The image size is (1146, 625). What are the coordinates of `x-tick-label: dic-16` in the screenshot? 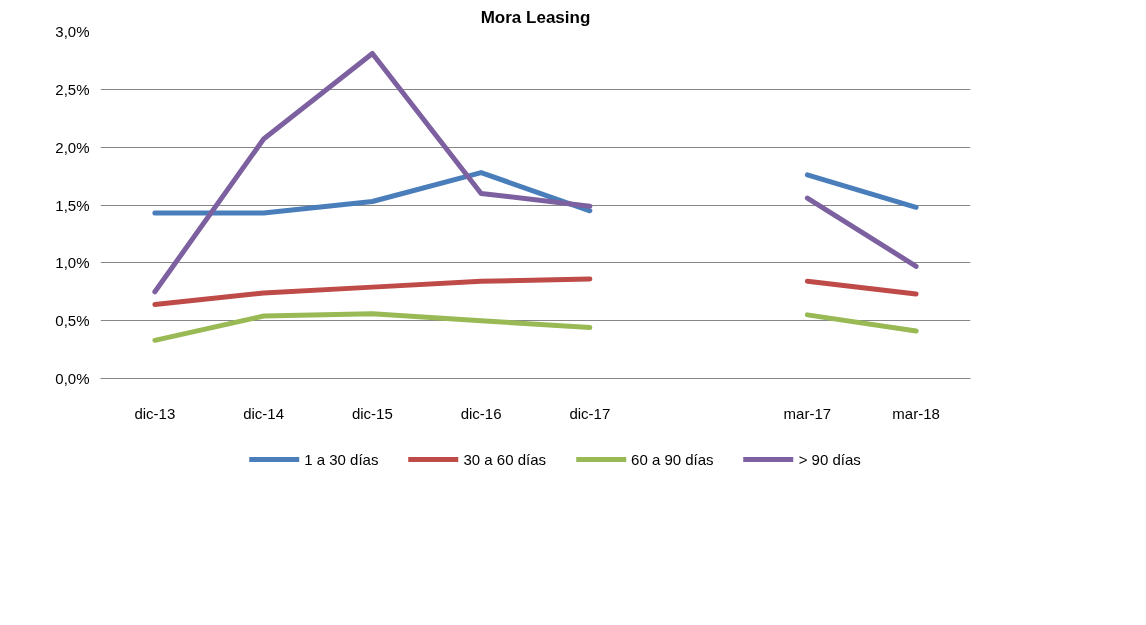 It's located at (481, 413).